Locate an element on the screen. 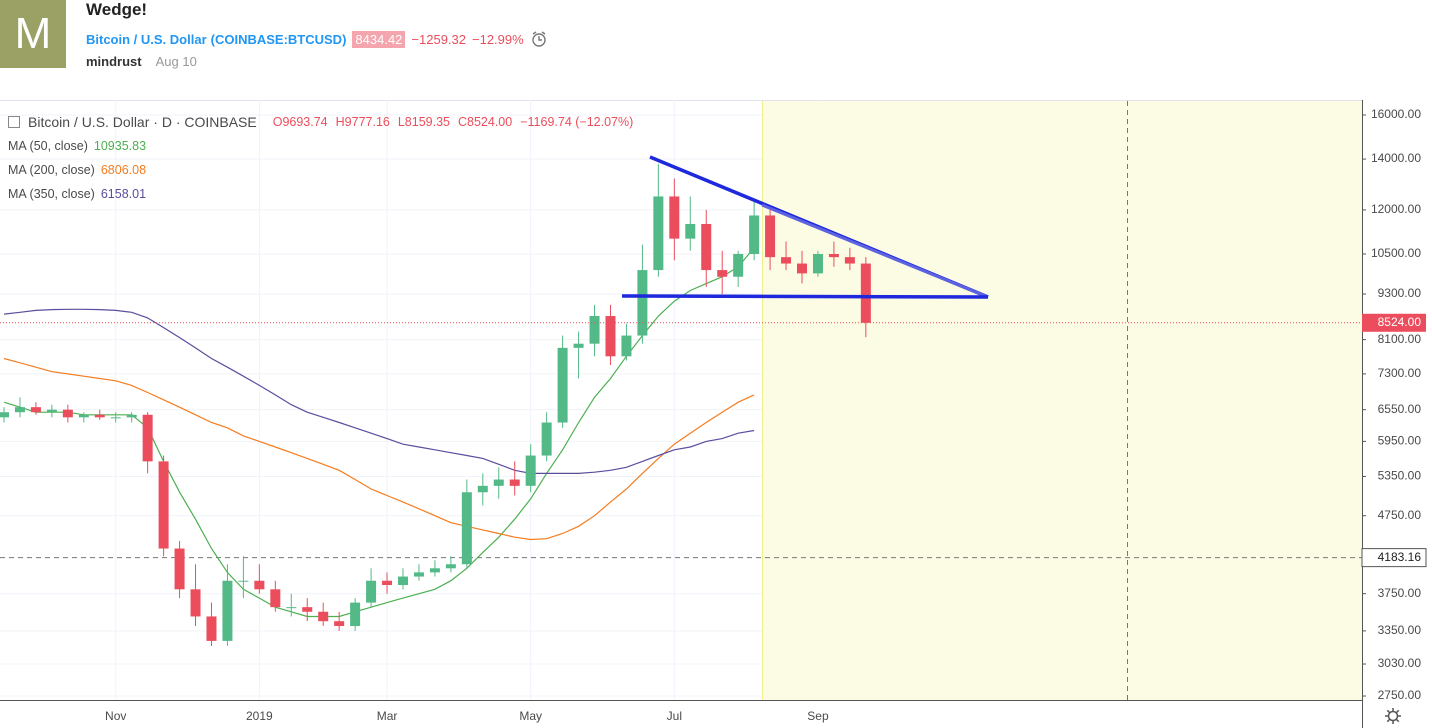 The height and width of the screenshot is (728, 1432). legend-name: MA (200, close) is located at coordinates (51, 170).